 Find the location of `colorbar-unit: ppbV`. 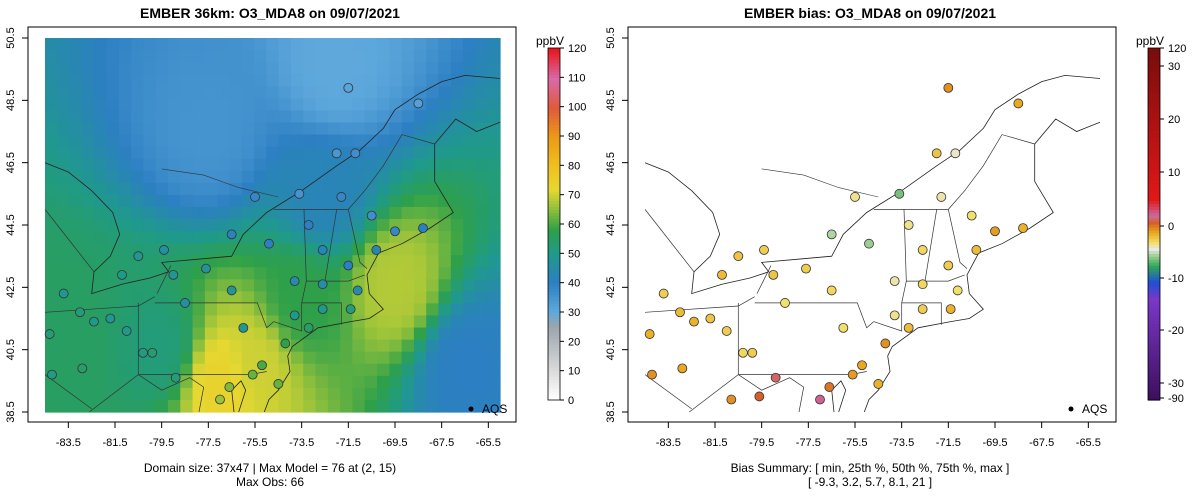

colorbar-unit: ppbV is located at coordinates (1150, 41).